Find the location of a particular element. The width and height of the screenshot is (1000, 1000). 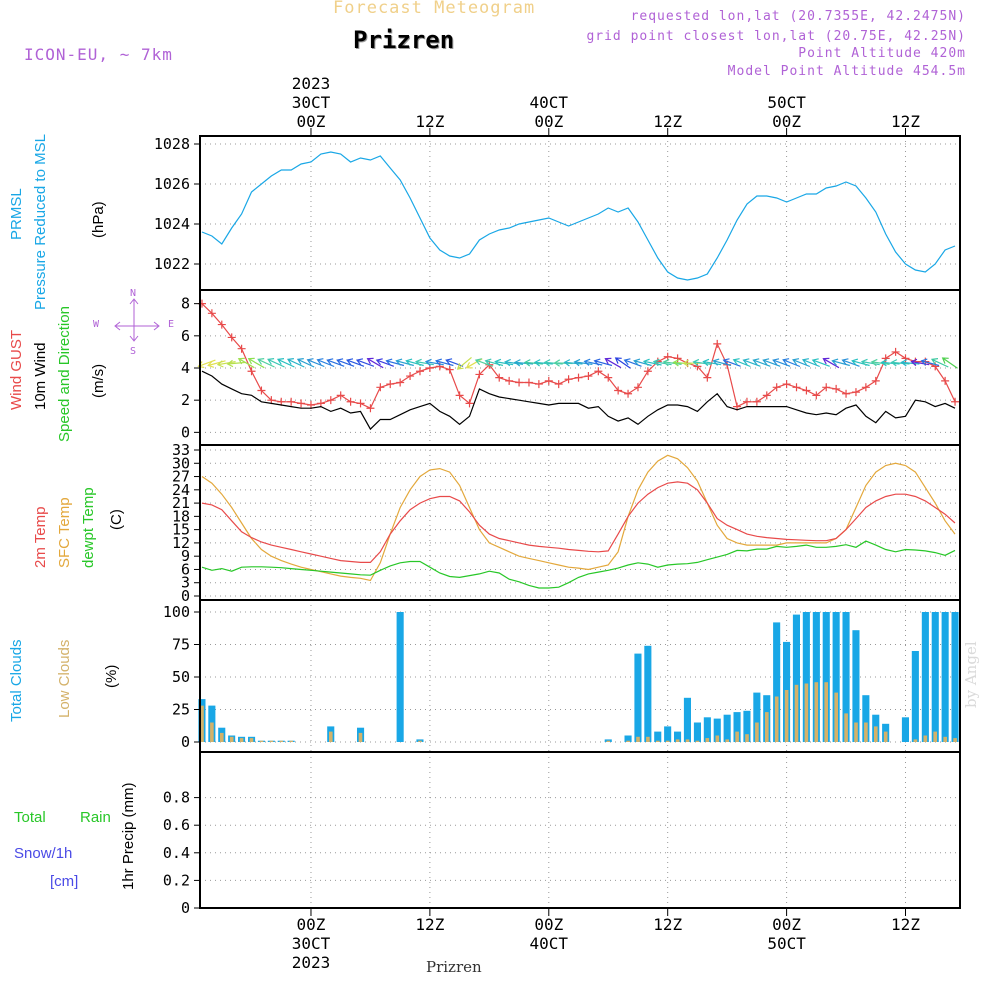

compass-north: N is located at coordinates (133, 293).